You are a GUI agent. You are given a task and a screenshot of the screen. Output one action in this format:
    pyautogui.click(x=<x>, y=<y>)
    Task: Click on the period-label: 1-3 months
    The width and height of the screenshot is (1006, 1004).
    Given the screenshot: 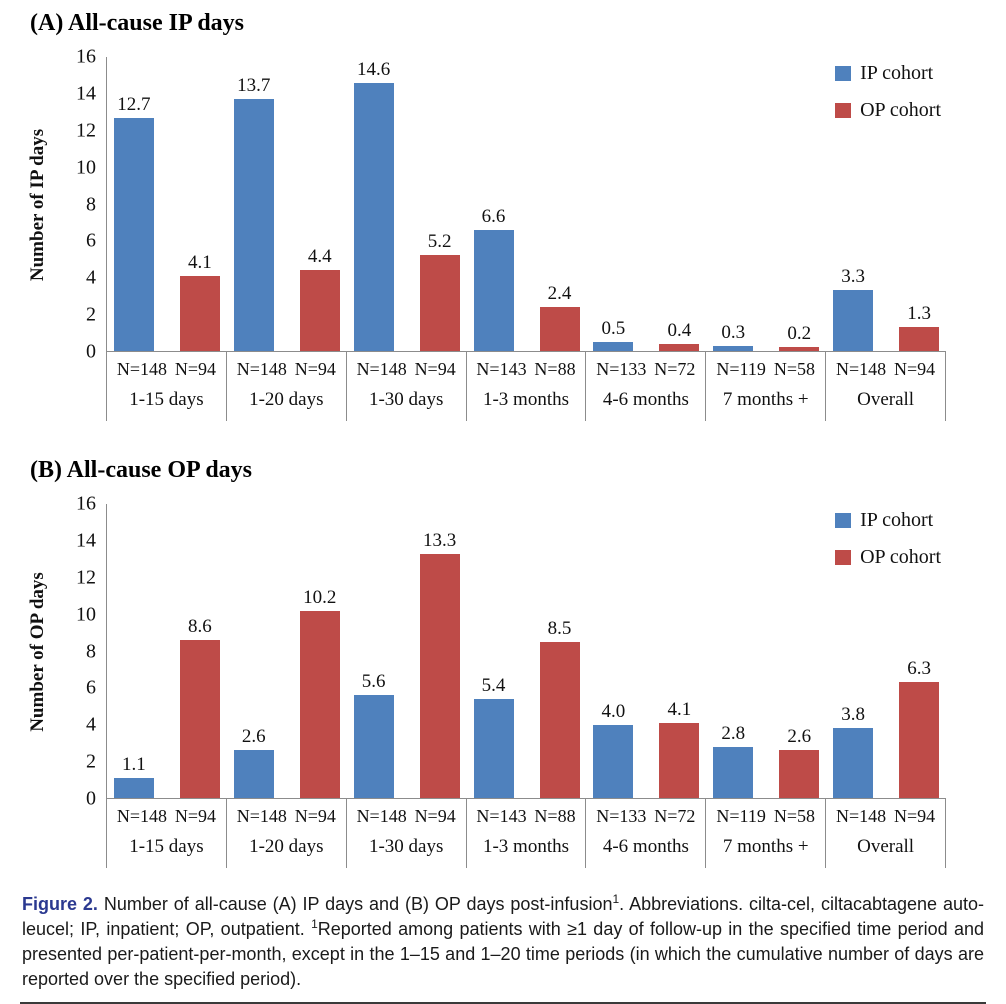 What is the action you would take?
    pyautogui.click(x=526, y=399)
    